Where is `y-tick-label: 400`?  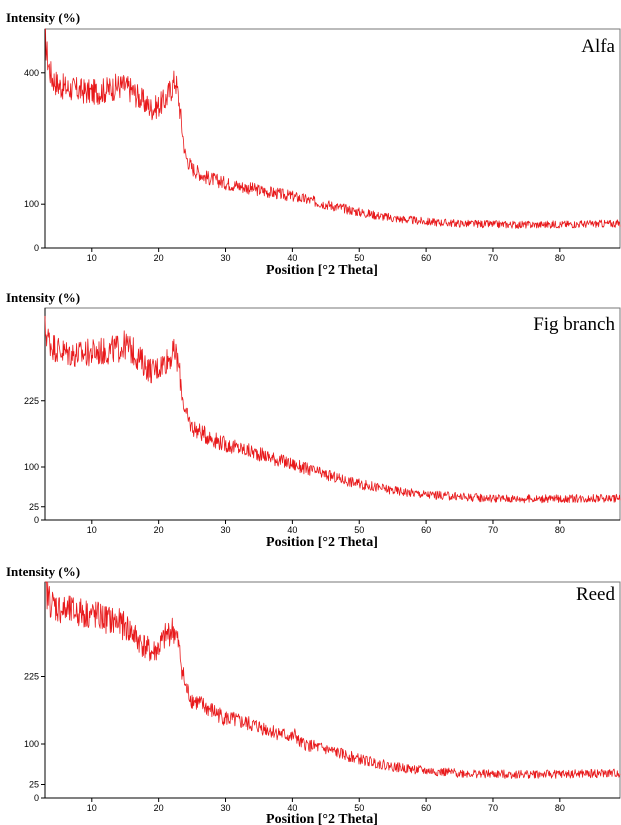 y-tick-label: 400 is located at coordinates (31, 73).